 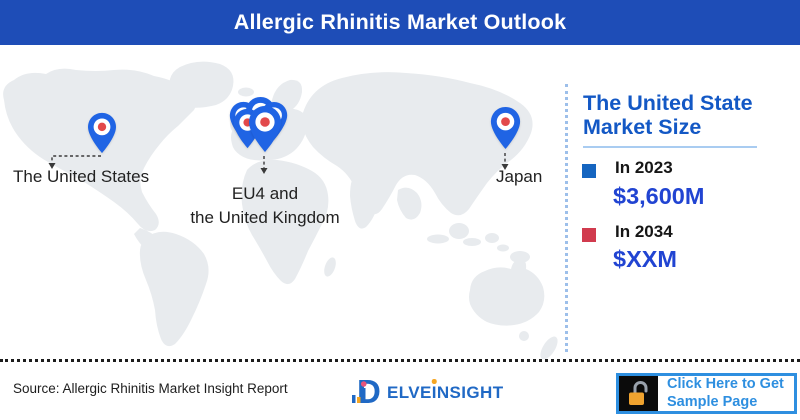 I want to click on page-title: Allergic Rhinitis Market Outlook, so click(x=400, y=22).